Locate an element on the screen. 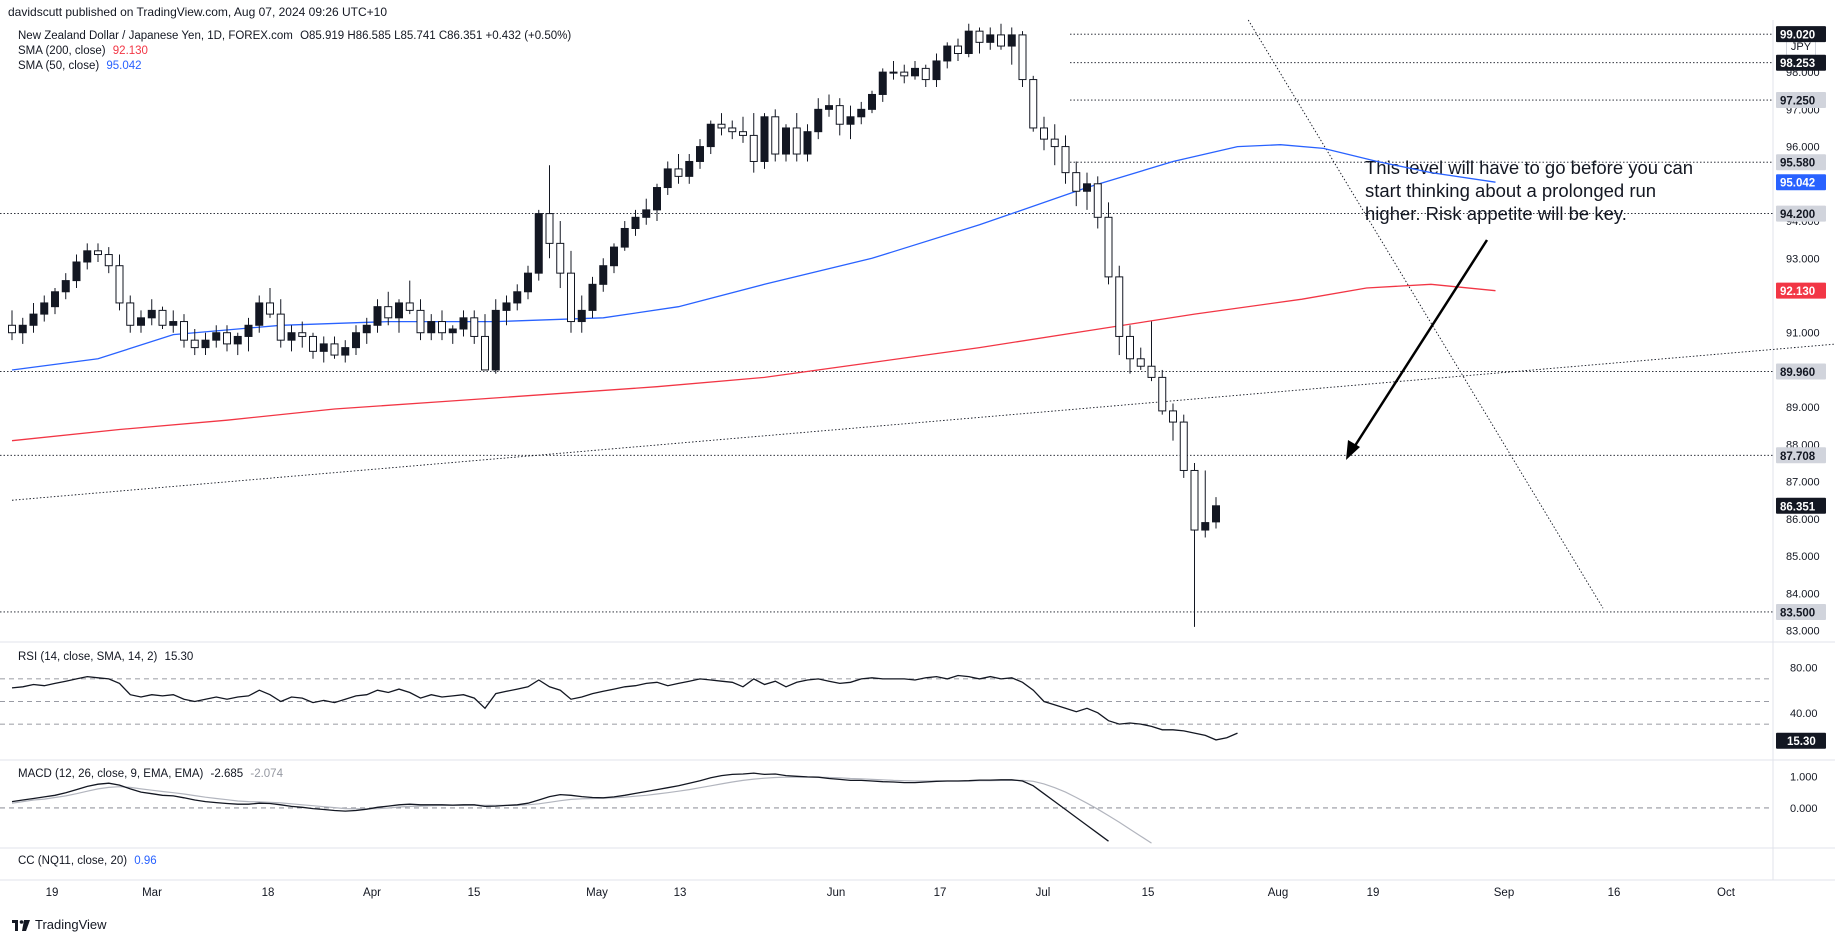 Image resolution: width=1835 pixels, height=939 pixels. price-tick-label: 85.000 is located at coordinates (1803, 557).